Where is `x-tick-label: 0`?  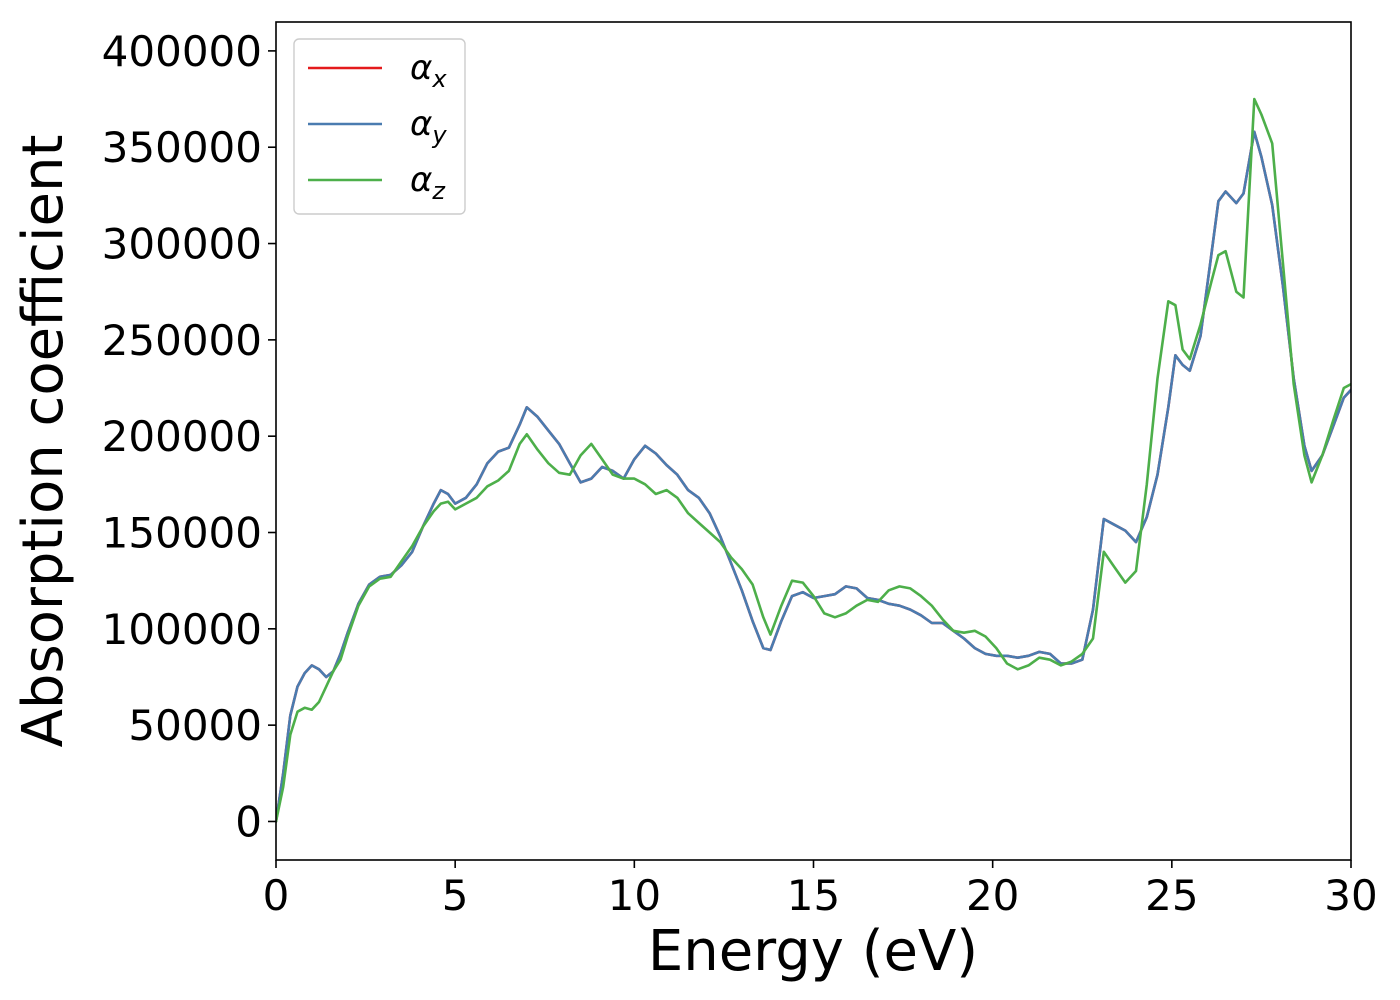
x-tick-label: 0 is located at coordinates (276, 895).